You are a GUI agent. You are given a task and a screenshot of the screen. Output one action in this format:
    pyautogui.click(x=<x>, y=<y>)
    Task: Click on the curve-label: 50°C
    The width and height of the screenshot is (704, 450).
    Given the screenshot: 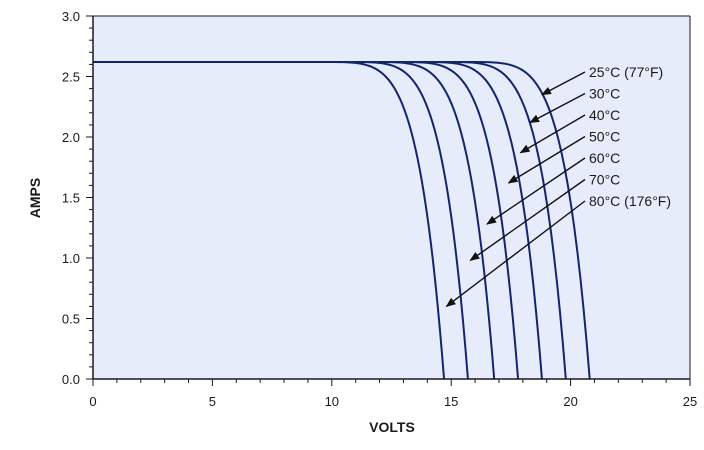 What is the action you would take?
    pyautogui.click(x=604, y=137)
    